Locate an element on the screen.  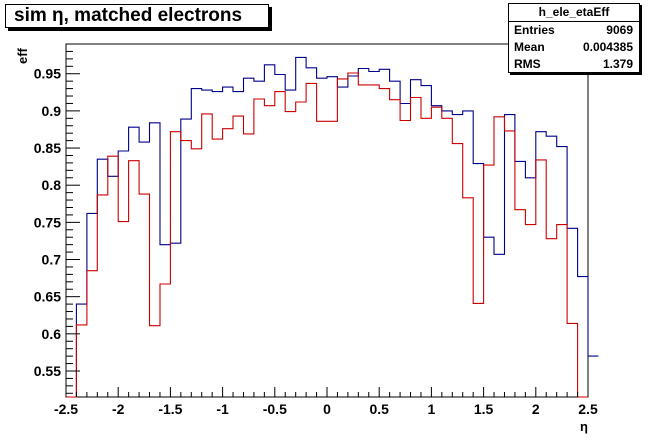
stats-row-entries: Entries 9069 is located at coordinates (574, 30).